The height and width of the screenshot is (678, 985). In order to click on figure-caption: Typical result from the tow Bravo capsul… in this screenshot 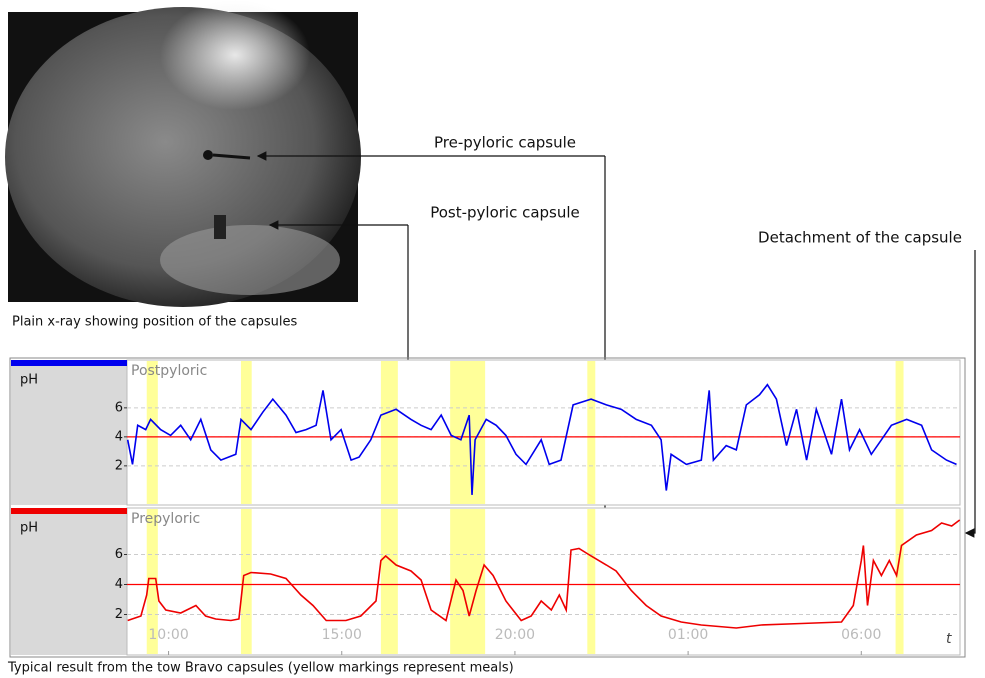, I will do `click(260, 668)`.